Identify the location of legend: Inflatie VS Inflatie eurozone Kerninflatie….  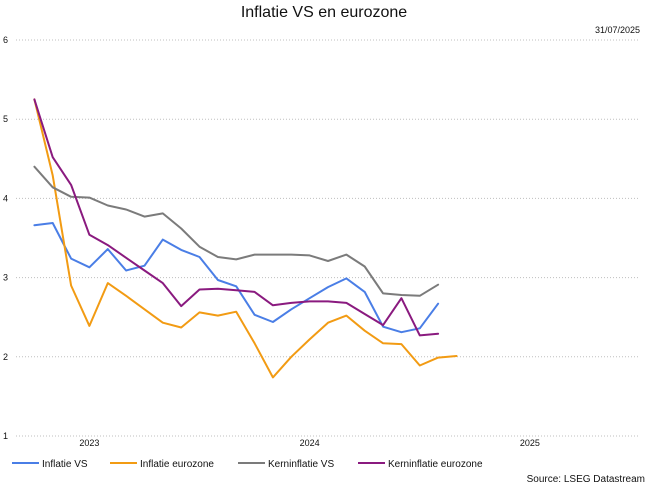
(247, 464).